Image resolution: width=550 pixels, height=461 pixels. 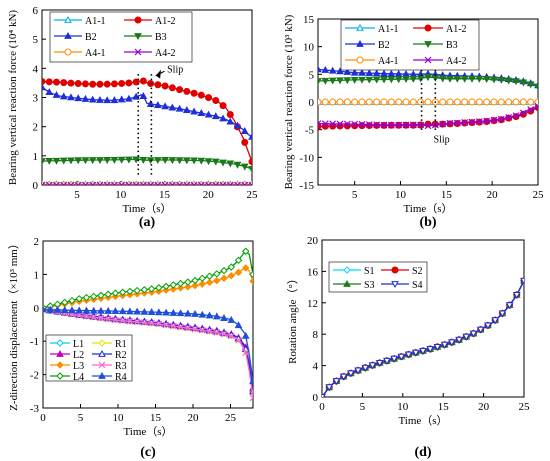 I want to click on series-line-s3, so click(x=423, y=338).